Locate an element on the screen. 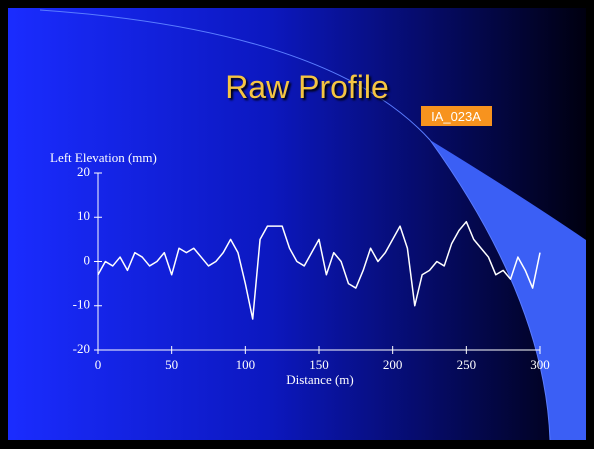  y-tick-label: -20 is located at coordinates (81, 348).